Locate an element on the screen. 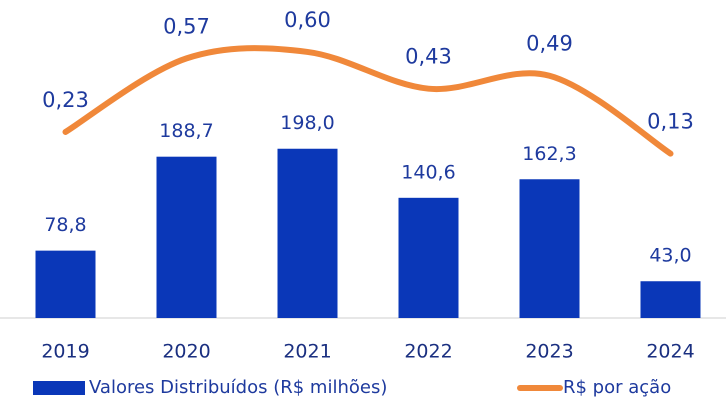 The width and height of the screenshot is (726, 404). line-value-label: 0,43 is located at coordinates (428, 57).